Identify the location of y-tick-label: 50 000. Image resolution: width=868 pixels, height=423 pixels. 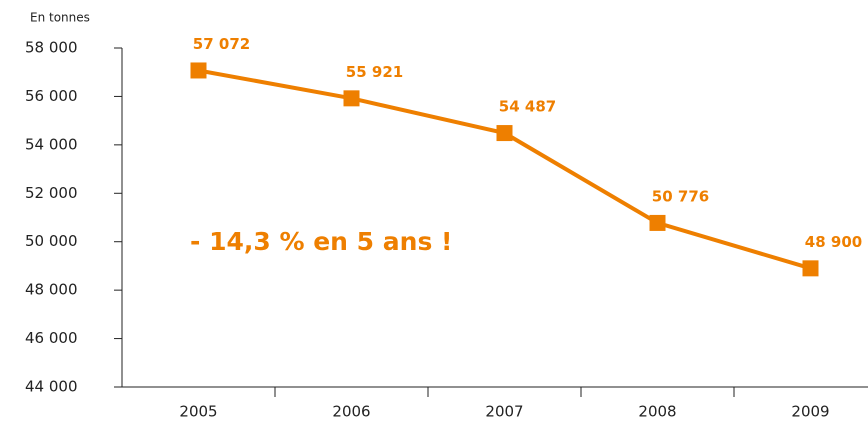
(51, 241).